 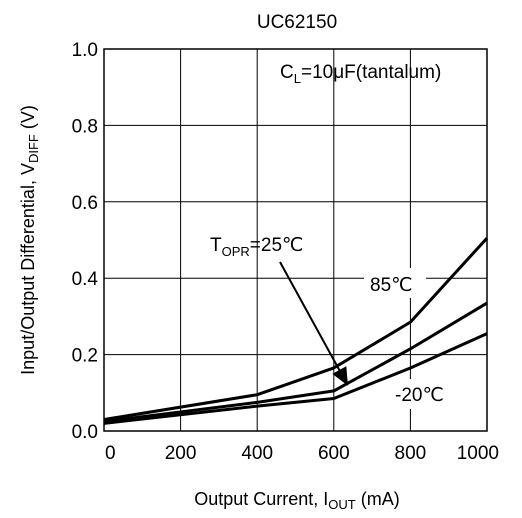 I want to click on y-tick-label: 0.0, so click(x=85, y=432).